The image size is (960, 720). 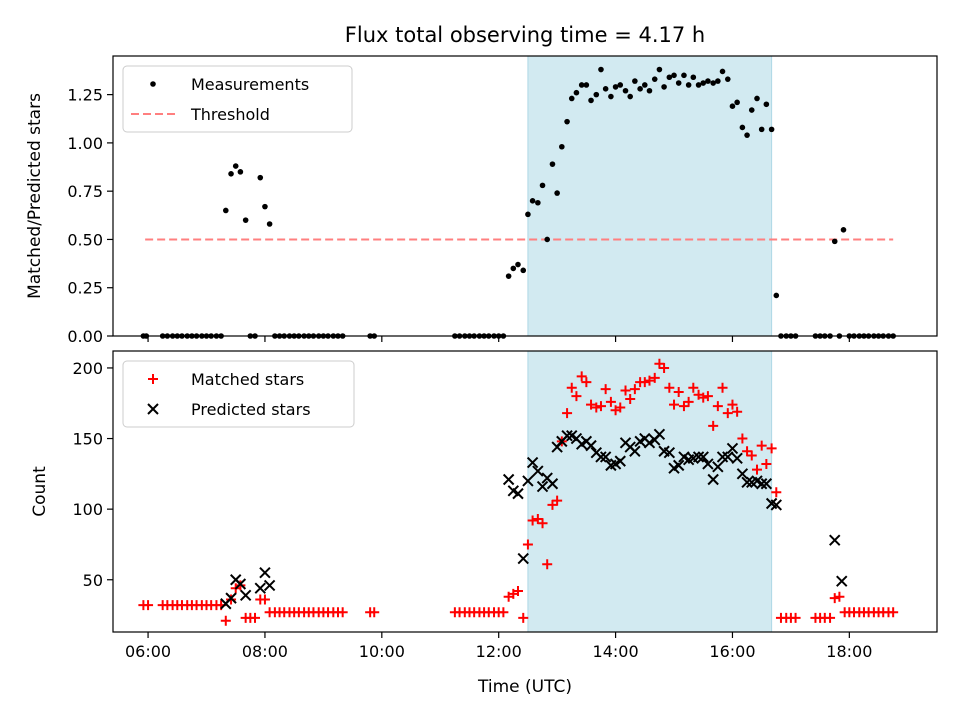 What do you see at coordinates (85, 95) in the screenshot?
I see `ratio-y-tick-label: 1.25` at bounding box center [85, 95].